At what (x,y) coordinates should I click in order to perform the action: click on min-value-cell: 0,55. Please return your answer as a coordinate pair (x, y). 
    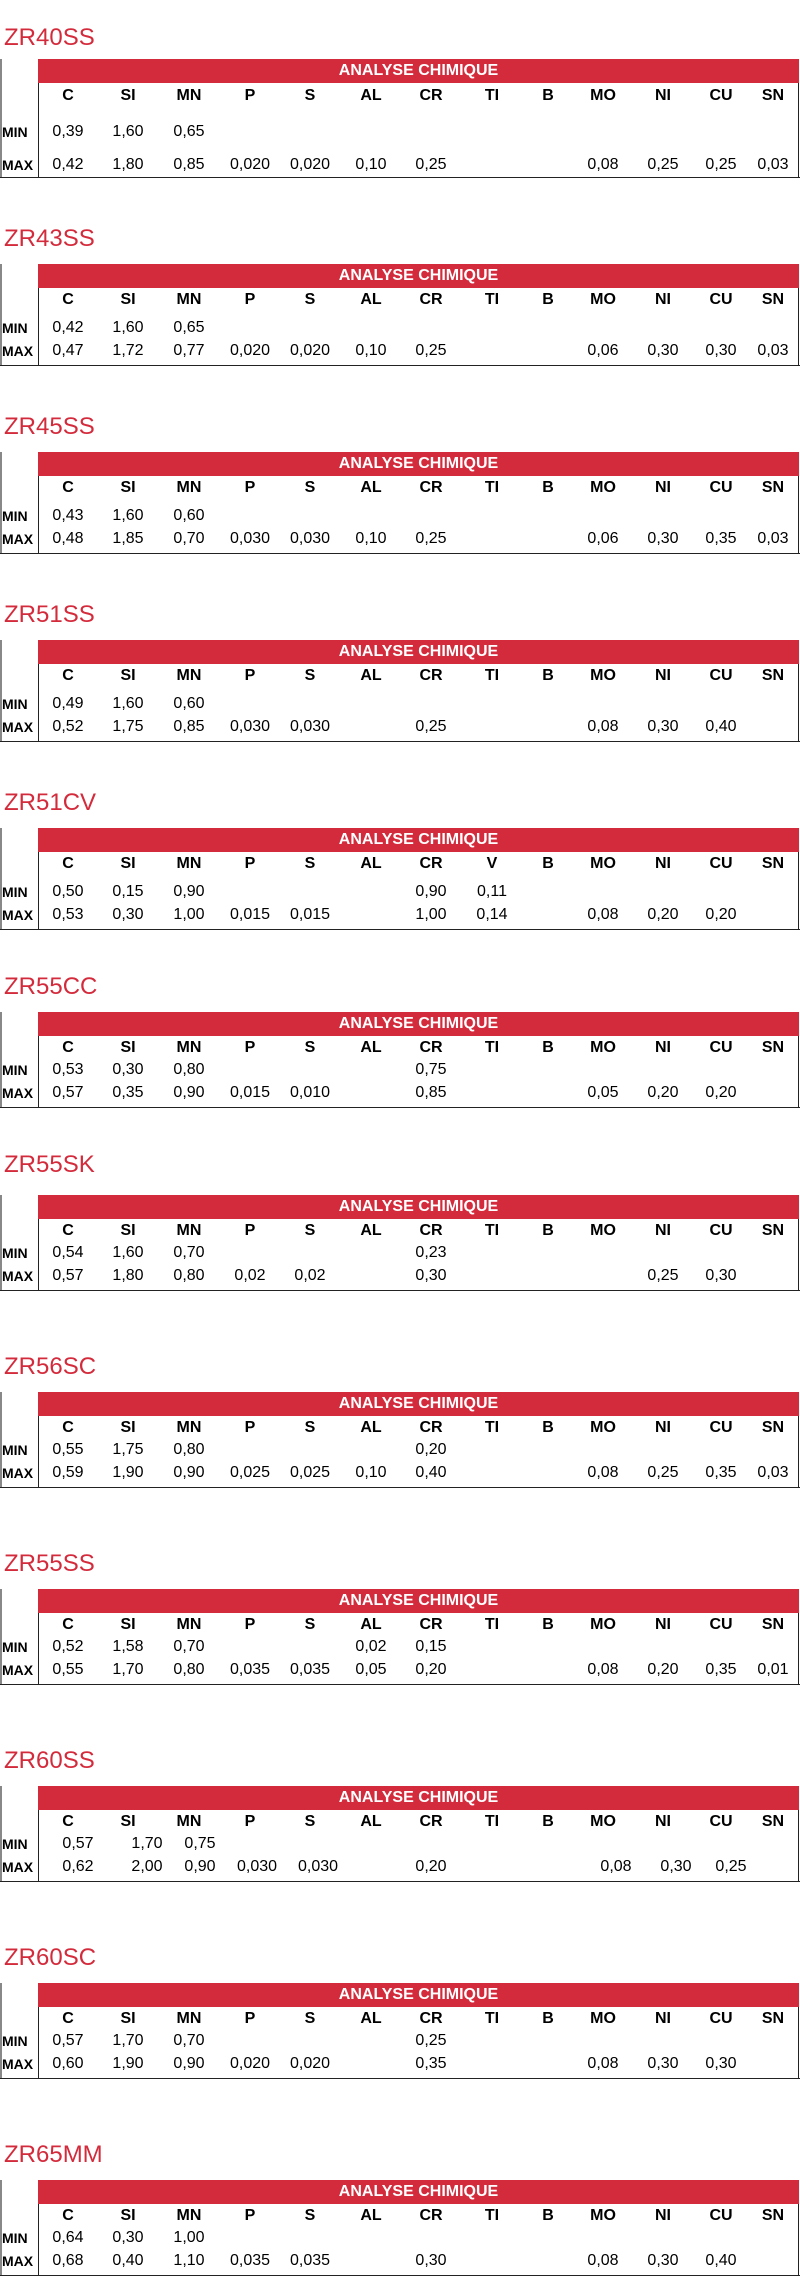
    Looking at the image, I should click on (68, 1449).